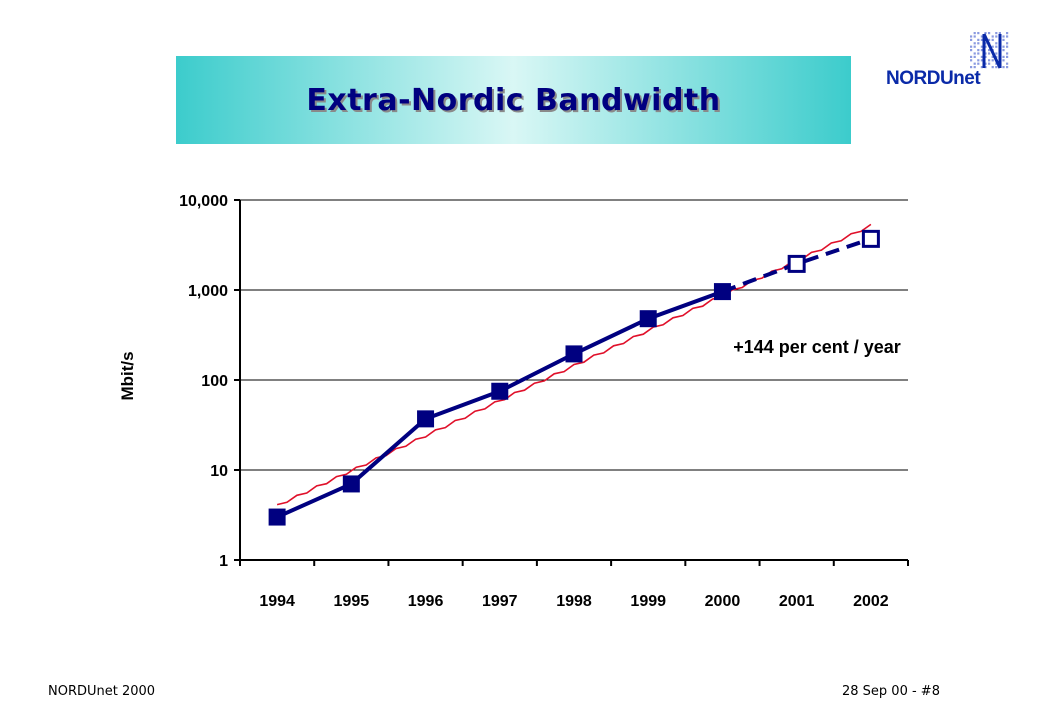  Describe the element at coordinates (203, 201) in the screenshot. I see `y-tick-label: 10,000` at that location.